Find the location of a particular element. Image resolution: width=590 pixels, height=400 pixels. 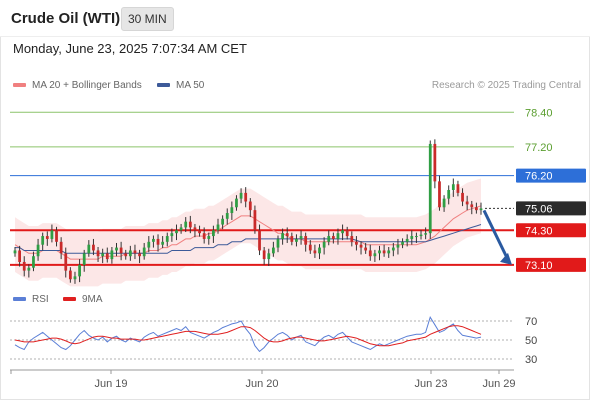

ma50-line is located at coordinates (248, 239).